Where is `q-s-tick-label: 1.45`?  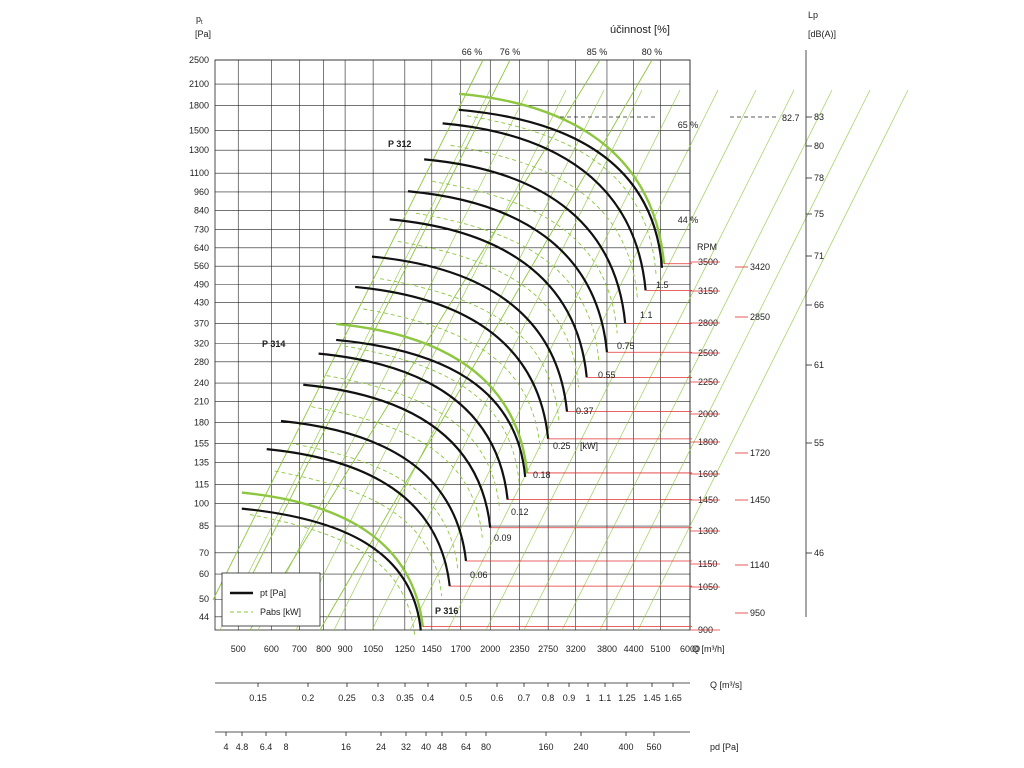 q-s-tick-label: 1.45 is located at coordinates (652, 698).